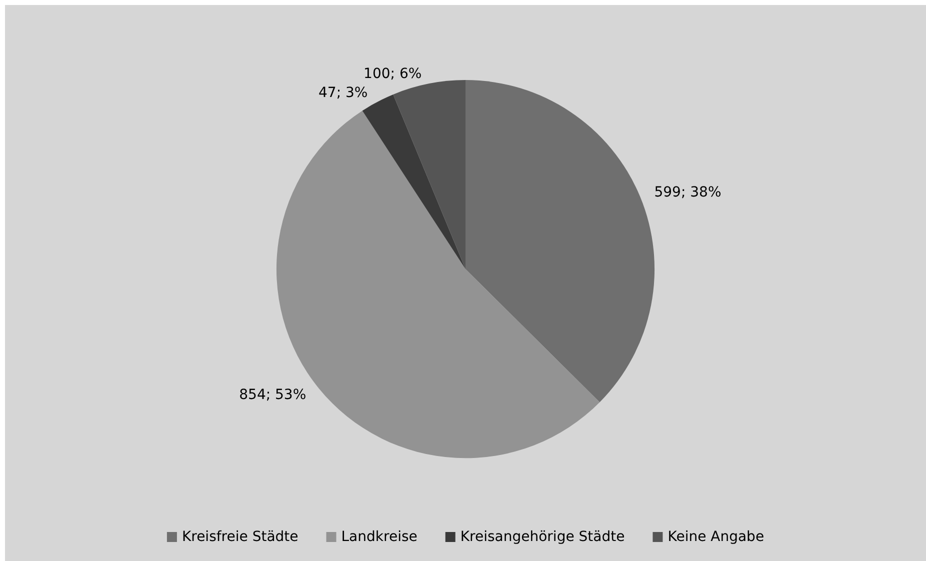 The height and width of the screenshot is (561, 926). I want to click on legend-label: Kreisfreie Städte, so click(240, 537).